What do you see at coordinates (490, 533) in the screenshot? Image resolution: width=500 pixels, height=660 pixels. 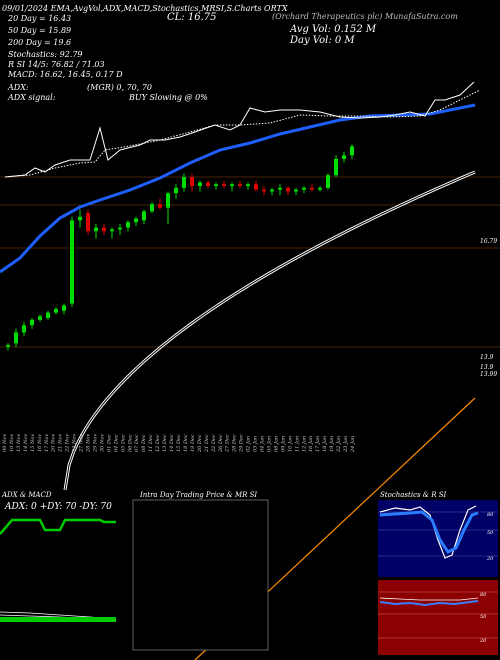 I see `stoch-tick-50: 50` at bounding box center [490, 533].